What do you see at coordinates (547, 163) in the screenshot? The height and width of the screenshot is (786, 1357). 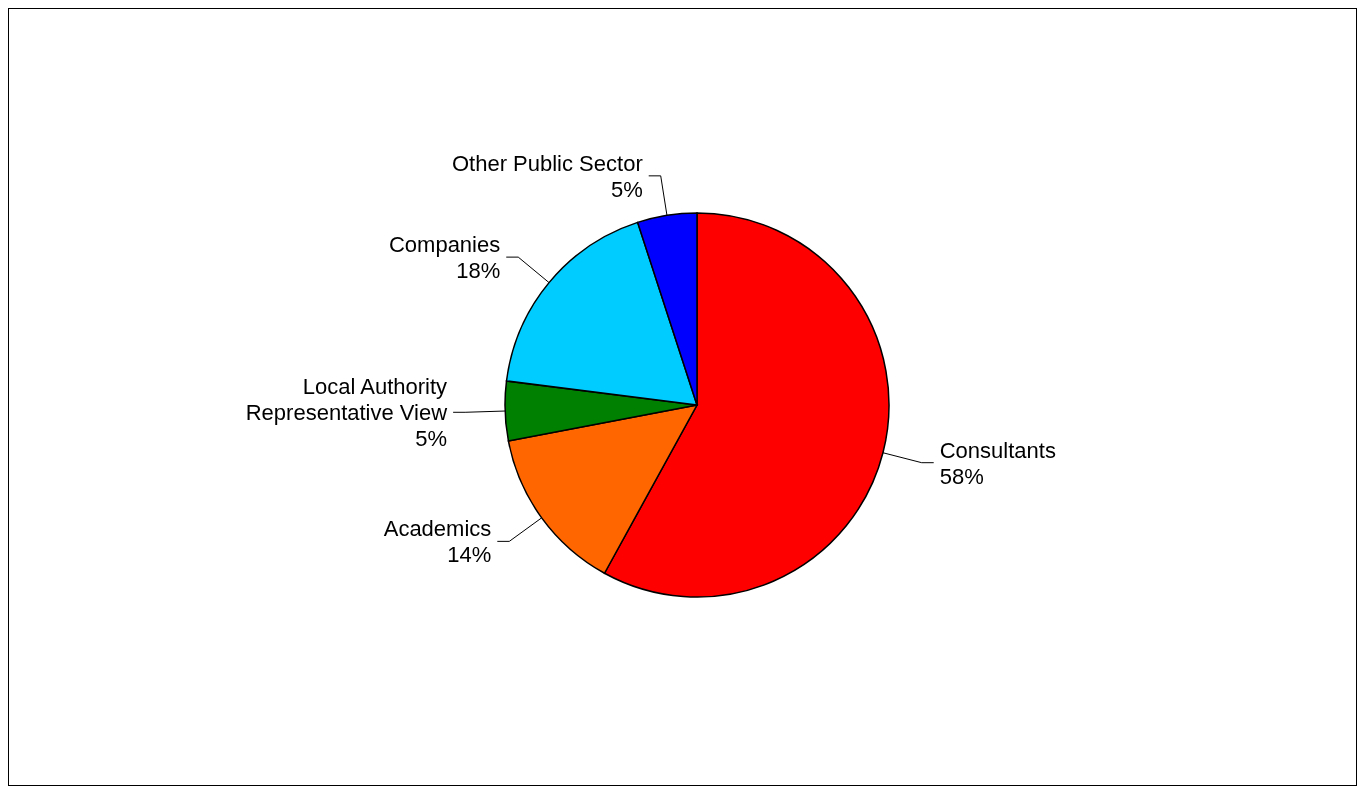 I see `slice-label: Other Public Sector` at bounding box center [547, 163].